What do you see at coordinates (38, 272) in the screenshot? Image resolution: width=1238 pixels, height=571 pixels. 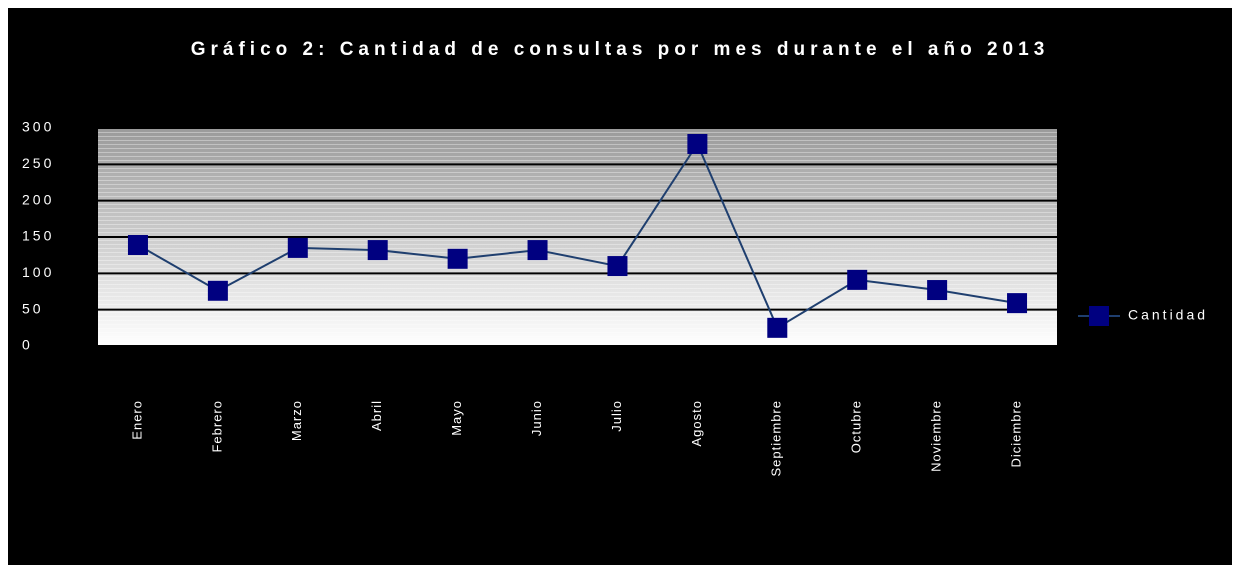 I see `y-tick-label: 100` at bounding box center [38, 272].